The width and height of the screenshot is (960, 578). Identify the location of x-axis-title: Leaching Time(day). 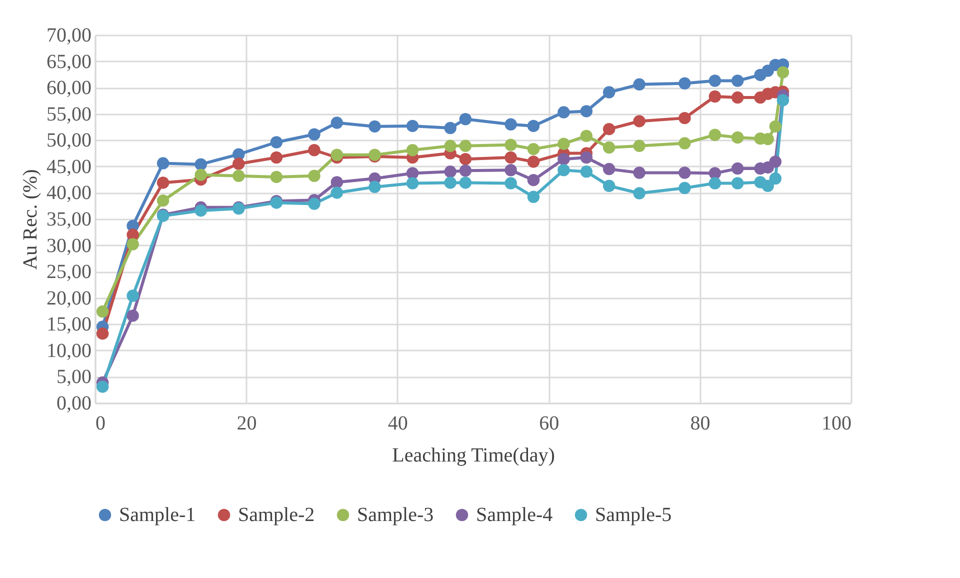
(473, 455).